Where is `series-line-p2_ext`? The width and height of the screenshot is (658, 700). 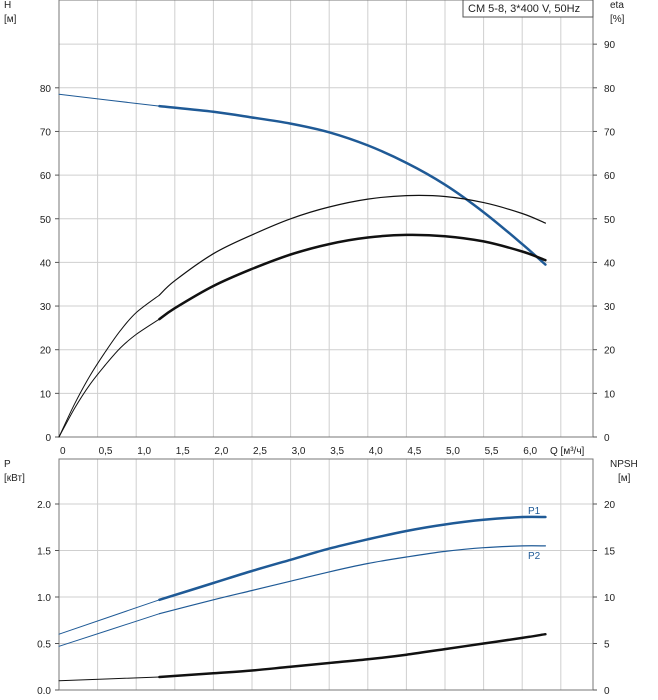
series-line-p2_ext is located at coordinates (109, 630).